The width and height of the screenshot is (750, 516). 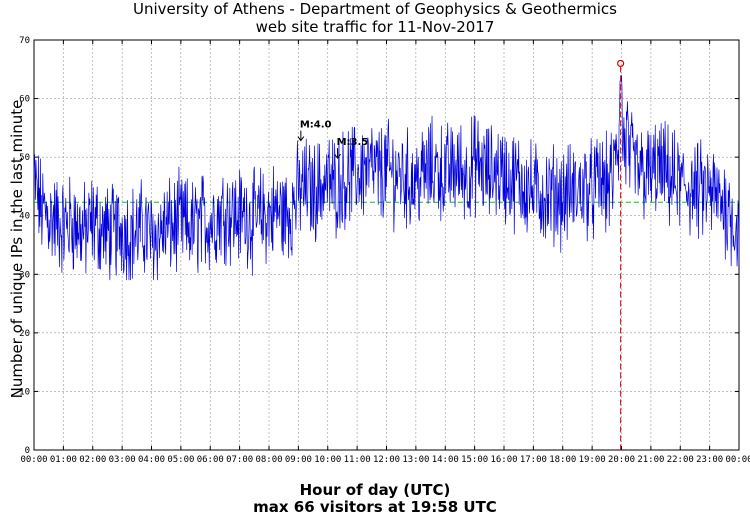 I want to click on x-tick-label: 18:00, so click(x=562, y=460).